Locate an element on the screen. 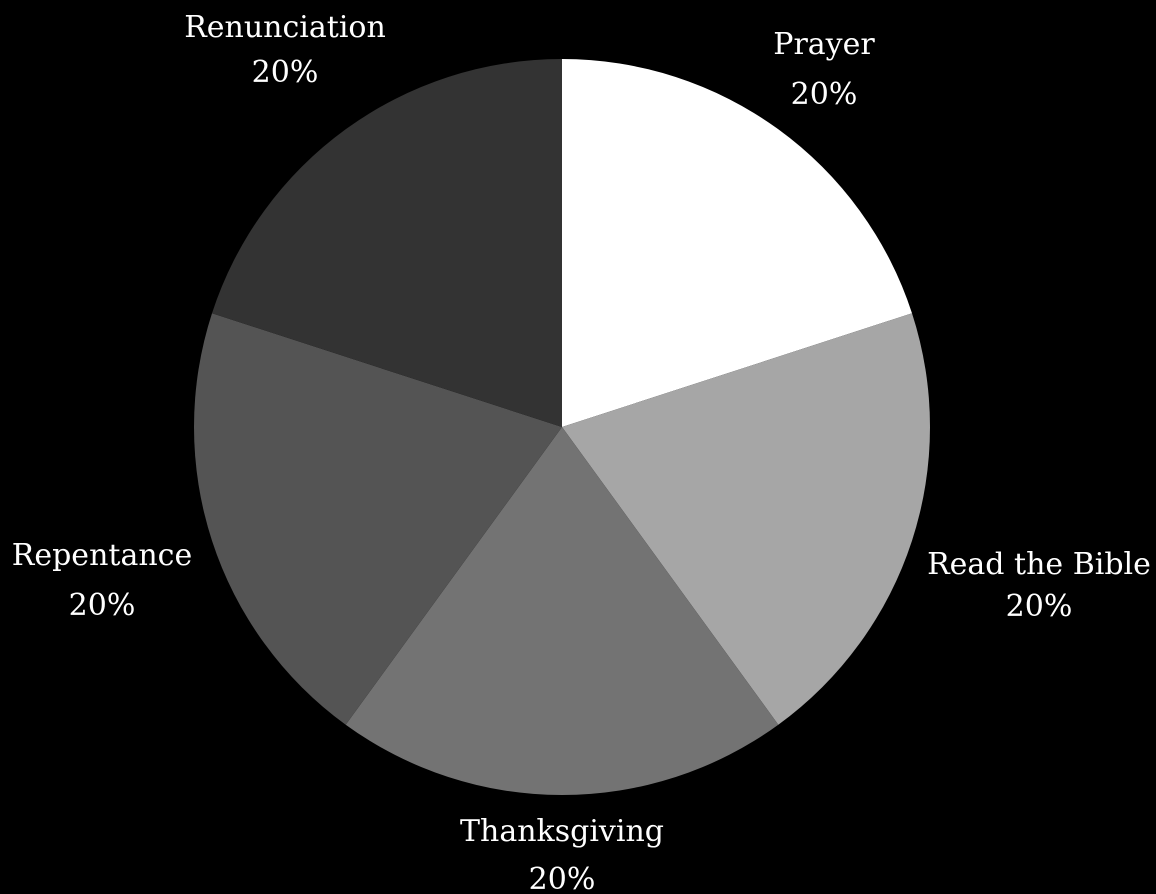 The width and height of the screenshot is (1156, 894). slice-value-thanksgiving: 20% is located at coordinates (562, 878).